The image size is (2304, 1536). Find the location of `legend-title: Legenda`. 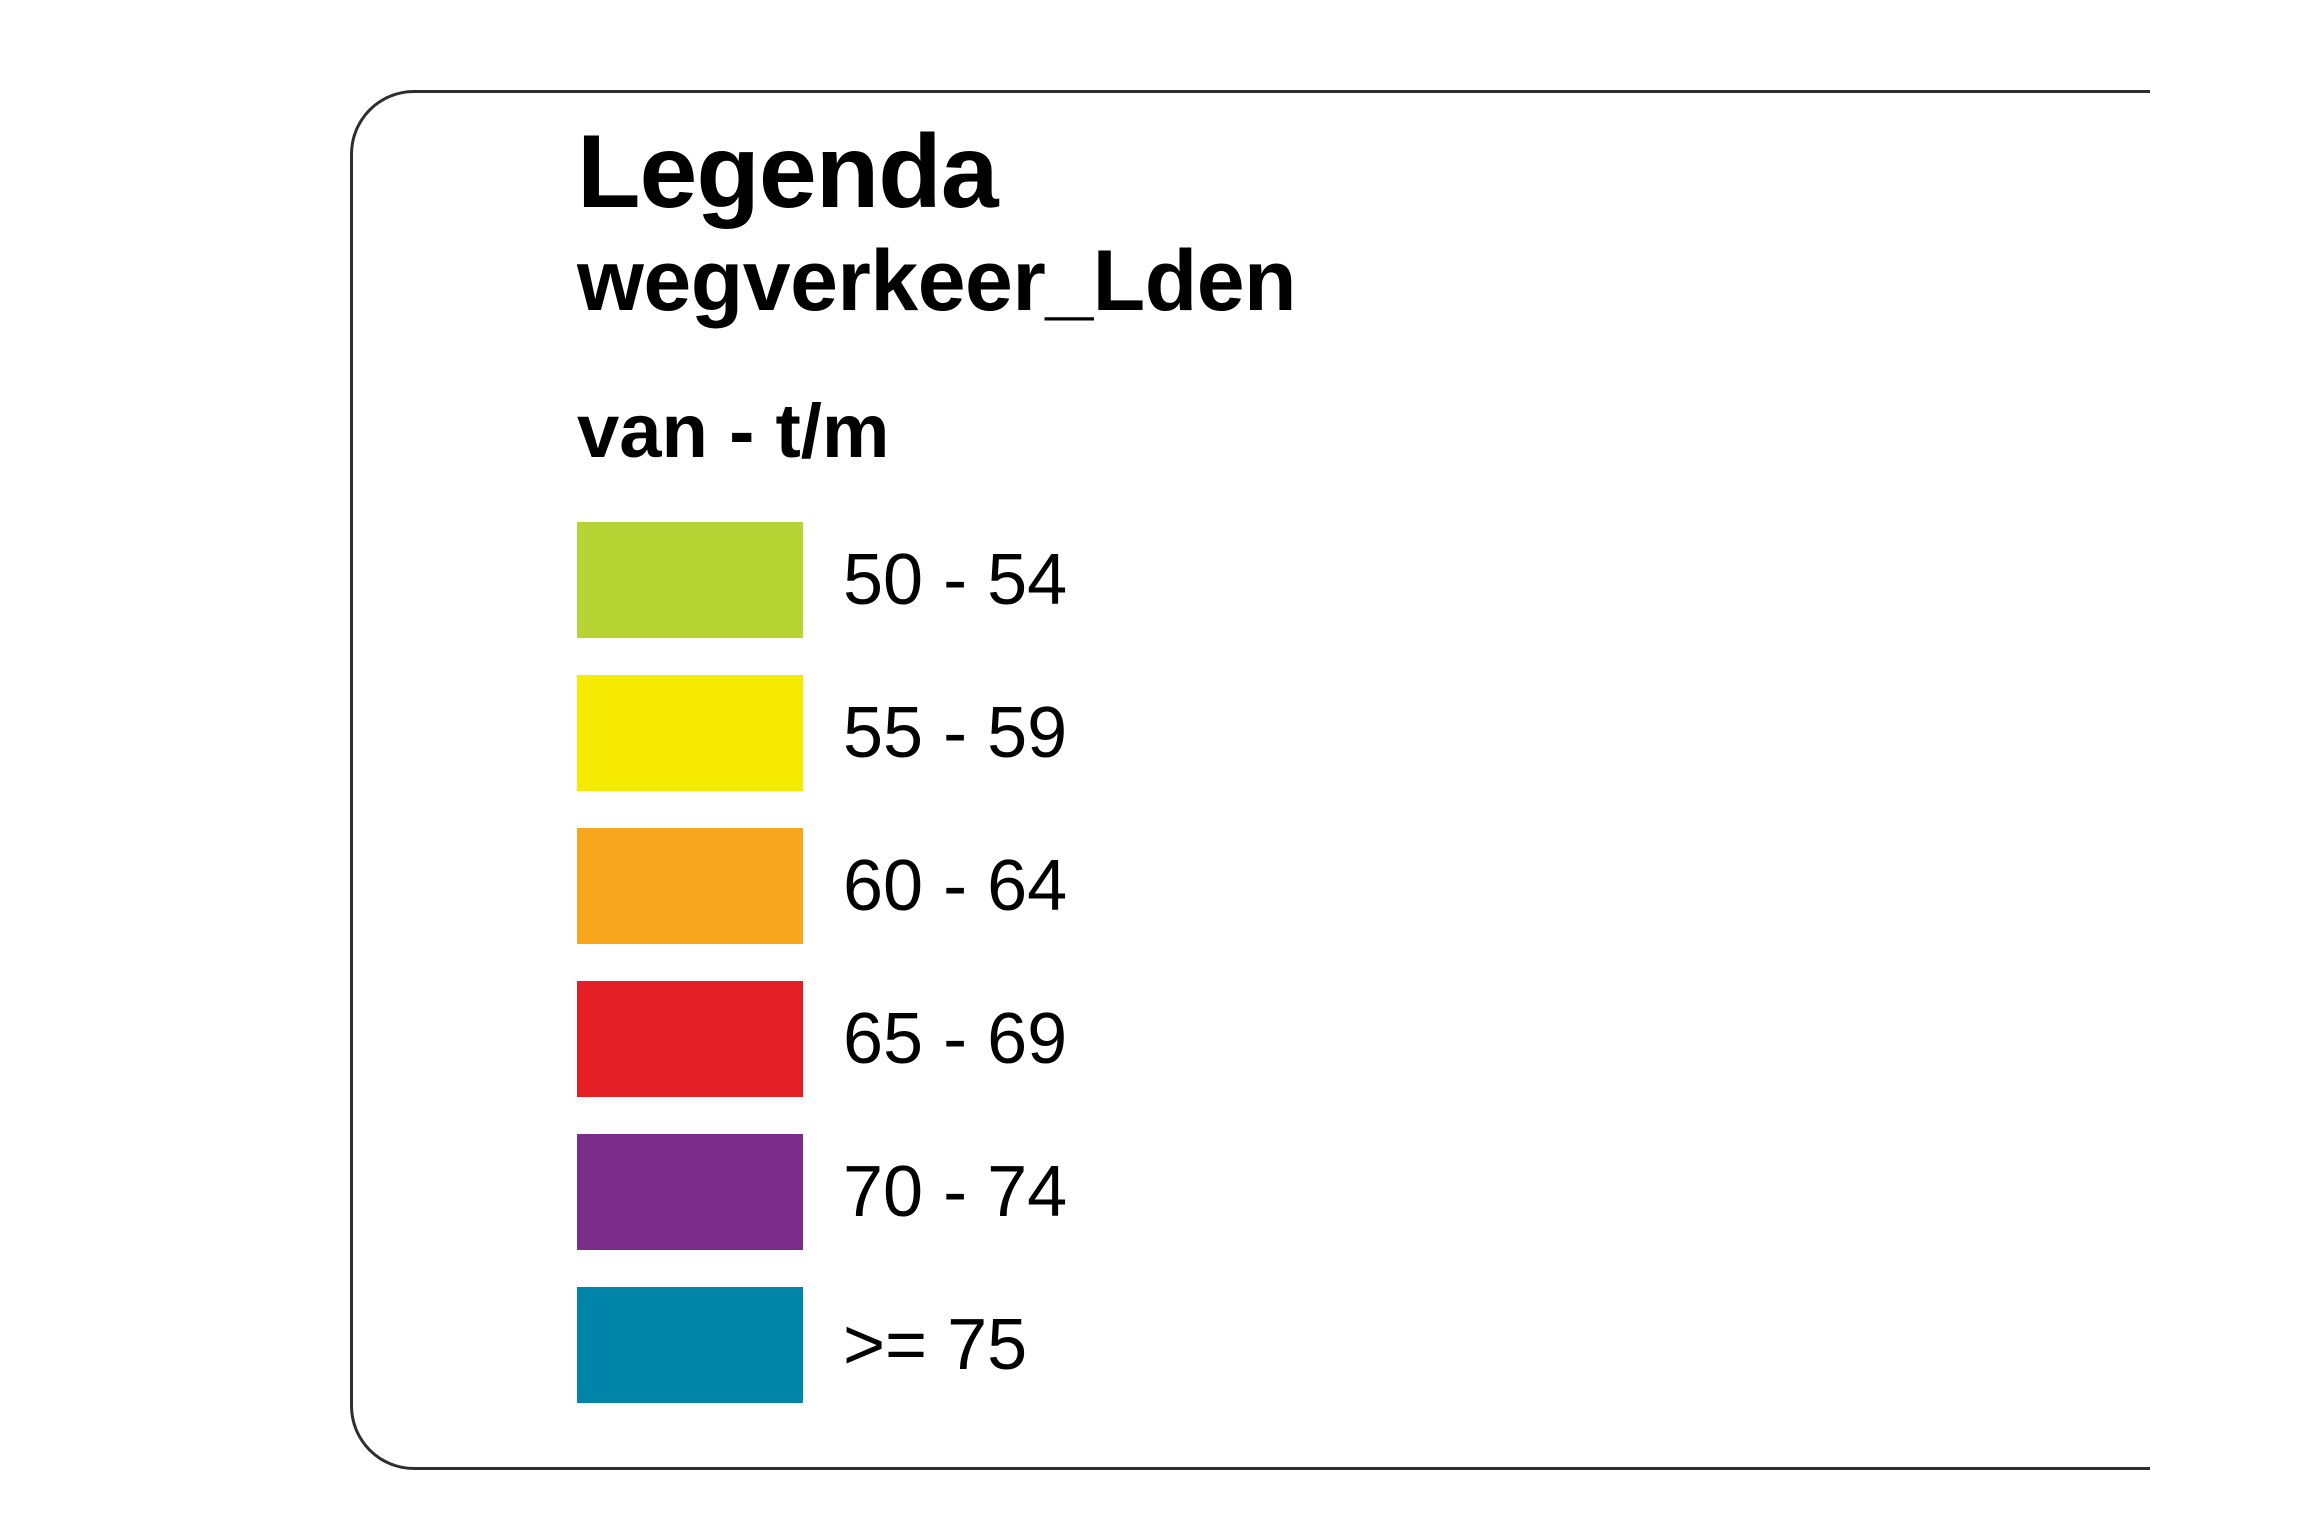

legend-title: Legenda is located at coordinates (788, 172).